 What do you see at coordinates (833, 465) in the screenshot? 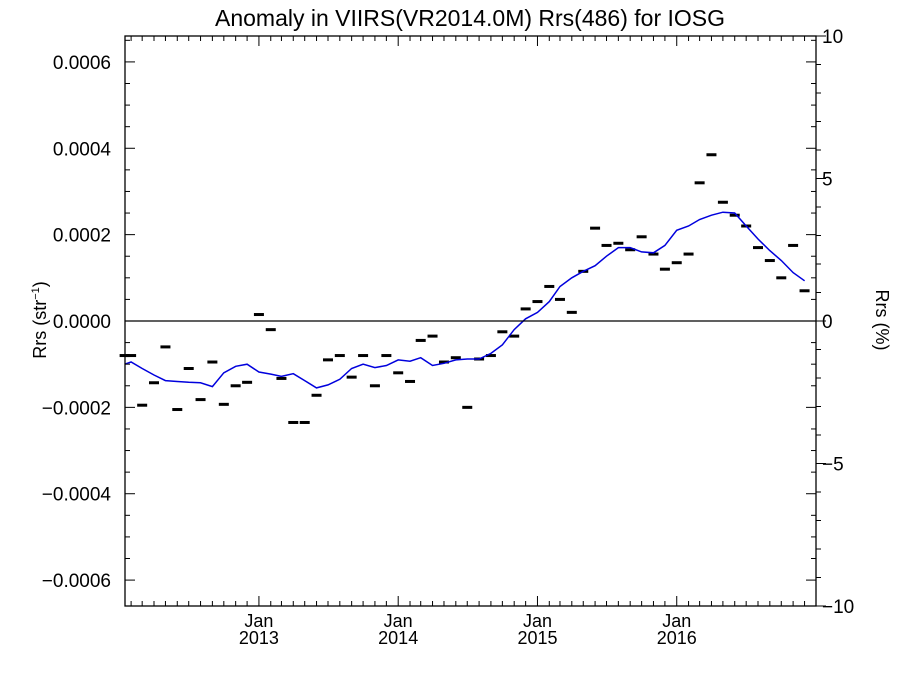
I see `y2-tick-label: −5` at bounding box center [833, 465].